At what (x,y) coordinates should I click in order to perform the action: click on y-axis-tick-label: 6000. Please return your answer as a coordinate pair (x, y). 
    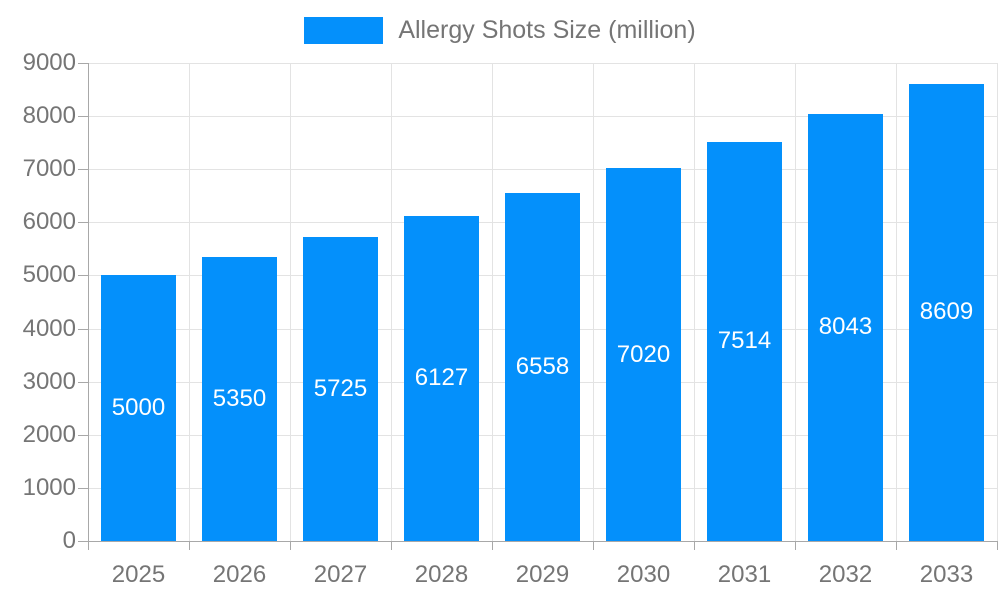
    Looking at the image, I should click on (49, 222).